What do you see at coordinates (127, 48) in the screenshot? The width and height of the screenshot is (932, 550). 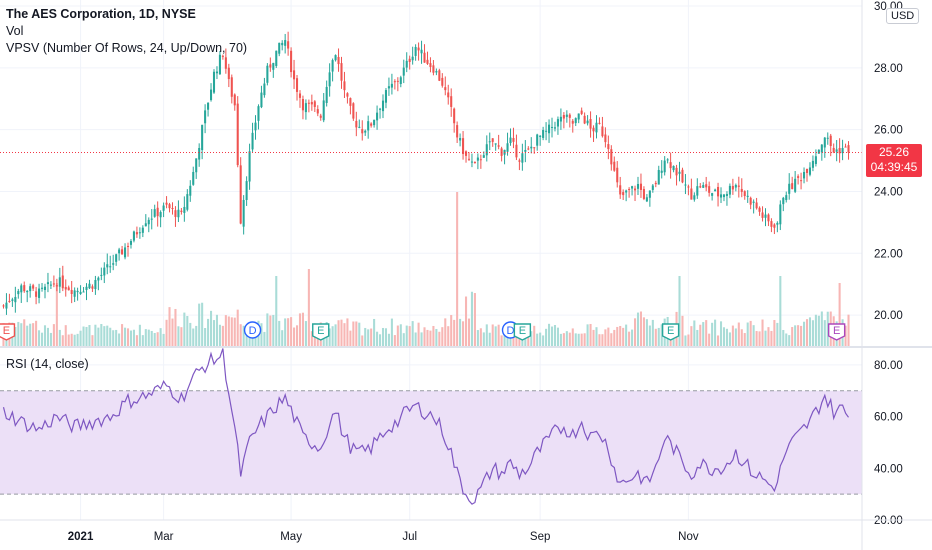 I see `vpsv-legend: VPSV (Number Of Rows, 24, Up/Down, 70)` at bounding box center [127, 48].